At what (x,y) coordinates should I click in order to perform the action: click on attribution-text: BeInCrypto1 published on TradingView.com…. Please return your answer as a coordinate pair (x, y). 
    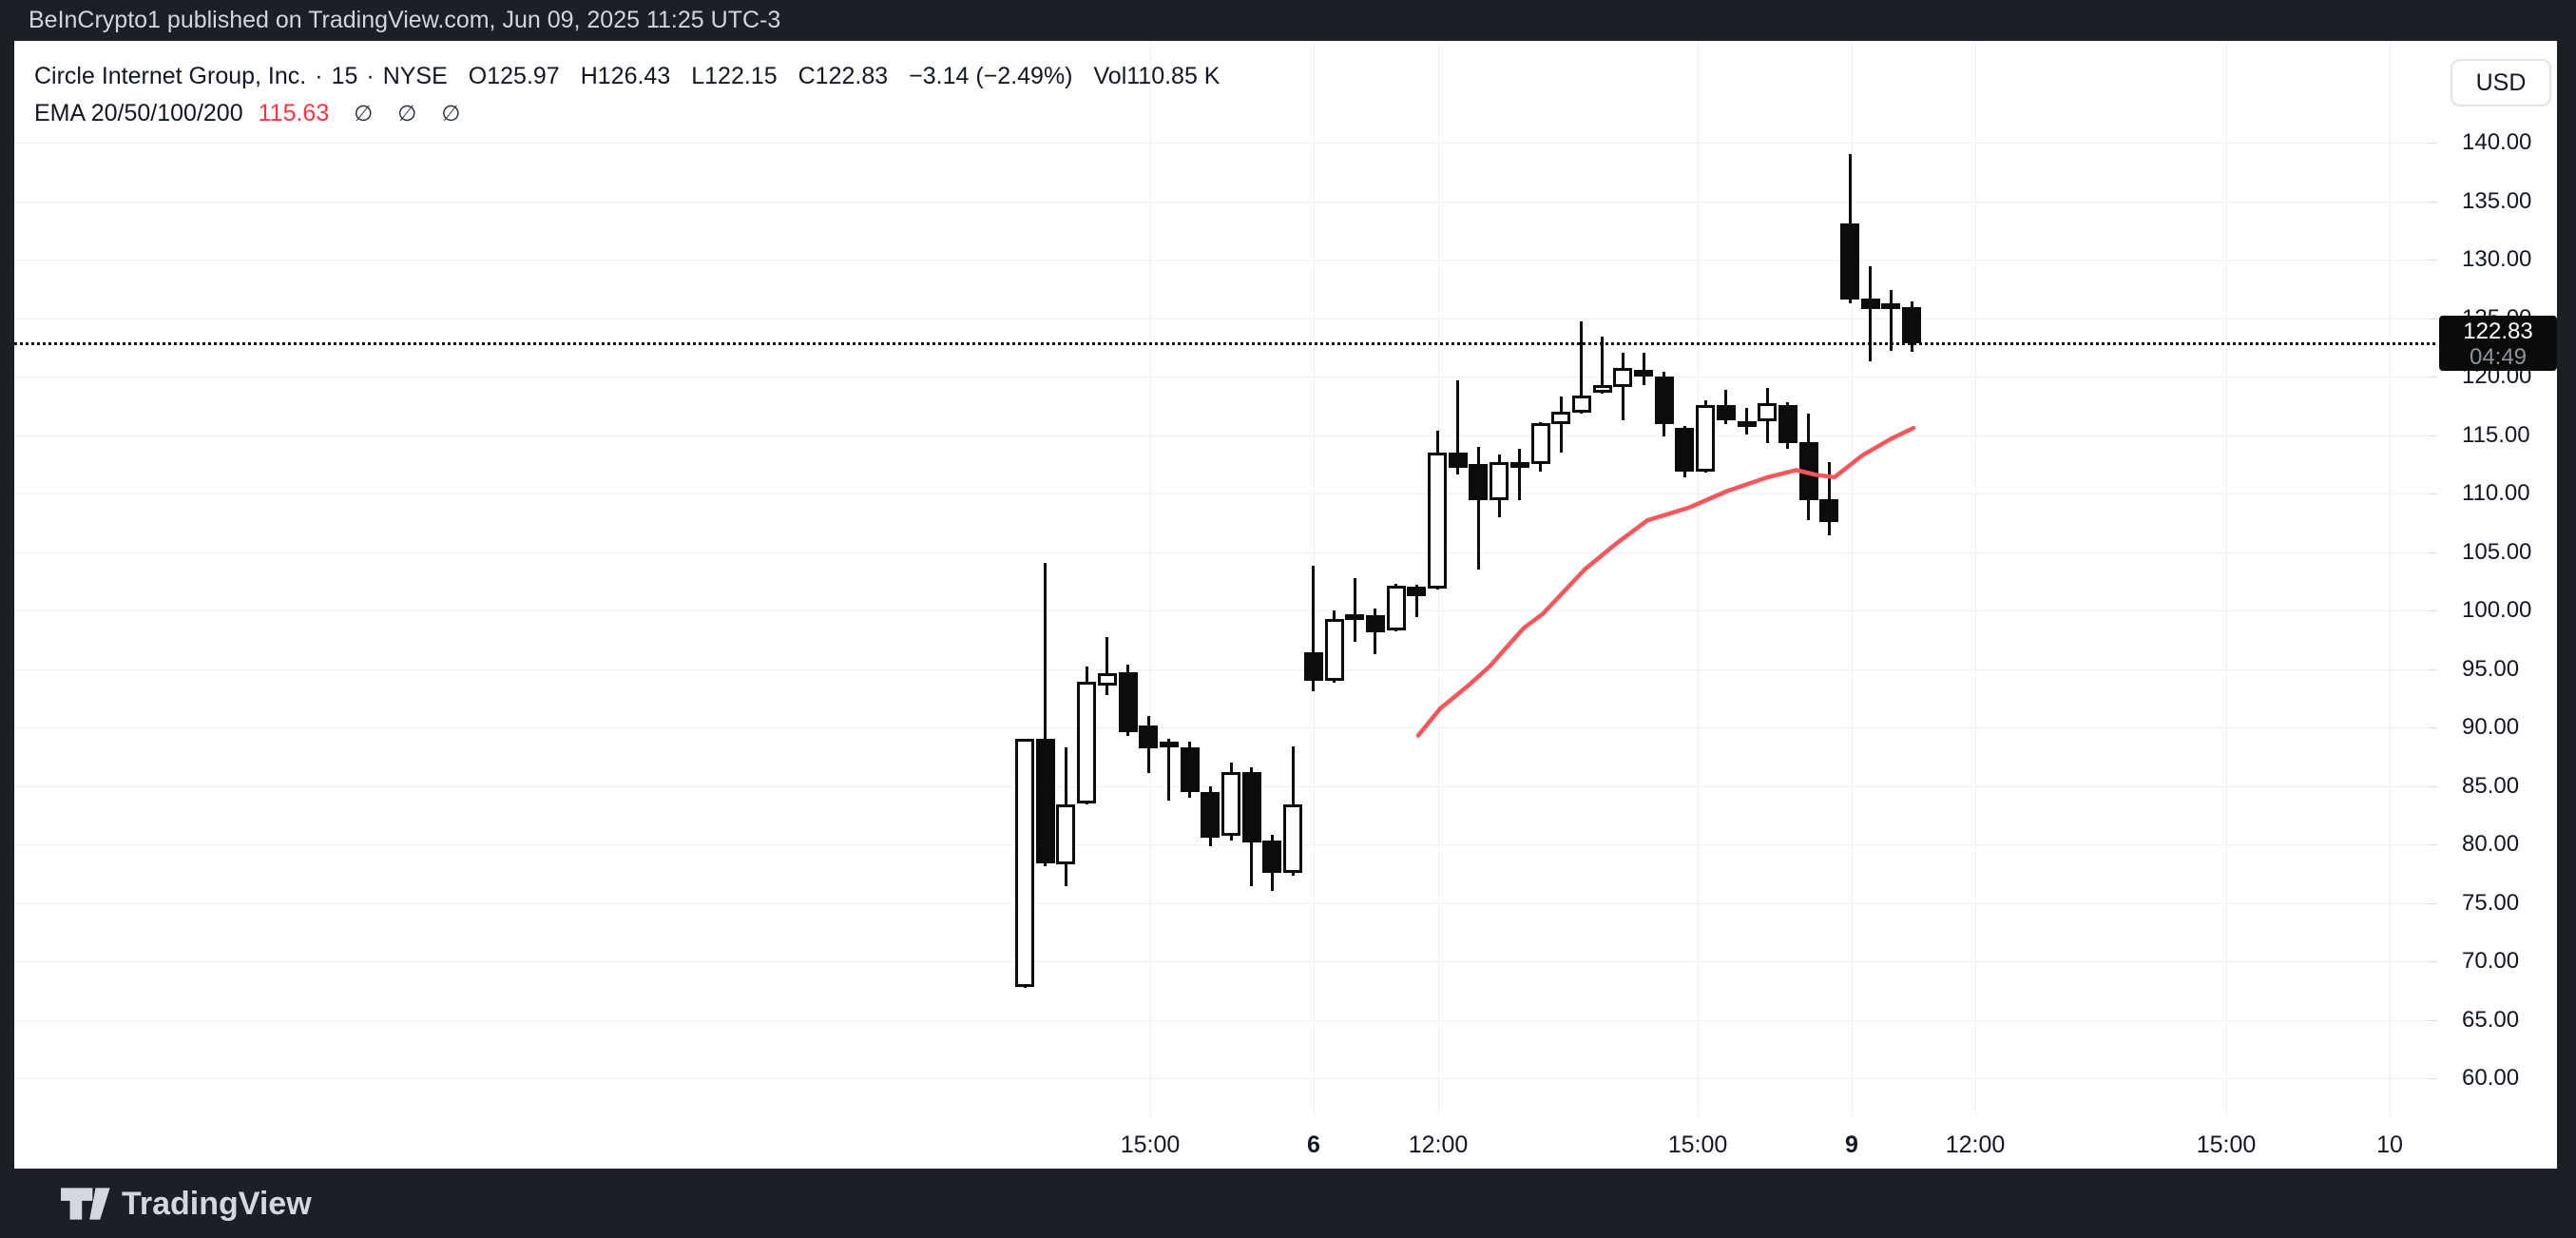
    Looking at the image, I should click on (405, 20).